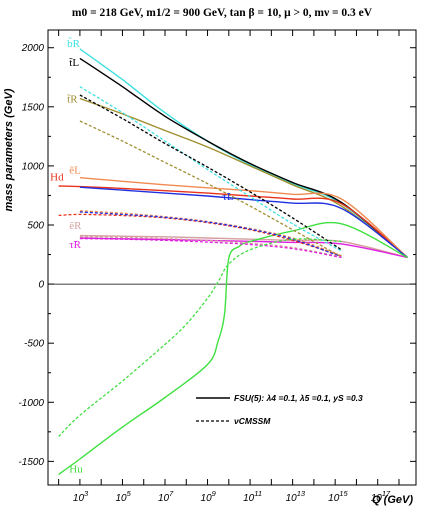 This screenshot has height=518, width=425. What do you see at coordinates (31, 403) in the screenshot?
I see `y-tick-label: -1000` at bounding box center [31, 403].